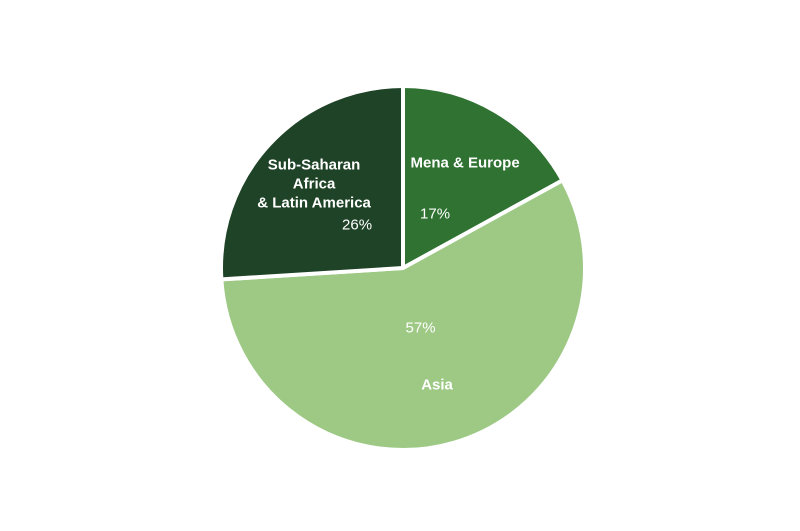 The height and width of the screenshot is (531, 800). I want to click on slice-label: Asia, so click(437, 385).